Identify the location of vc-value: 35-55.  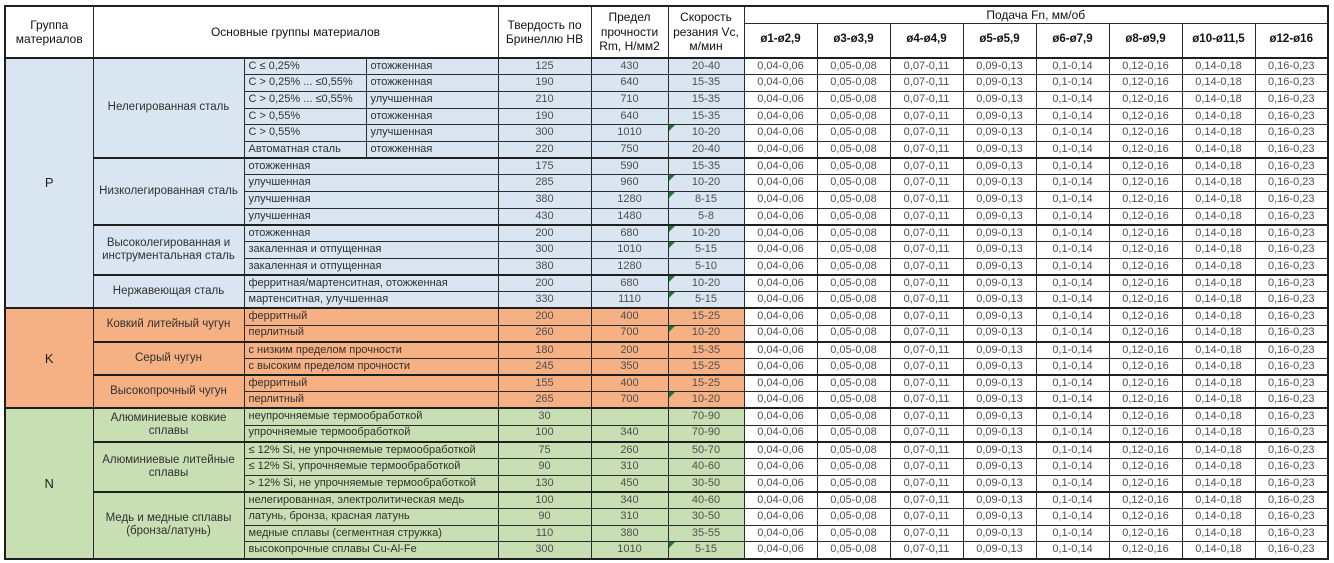
(706, 533).